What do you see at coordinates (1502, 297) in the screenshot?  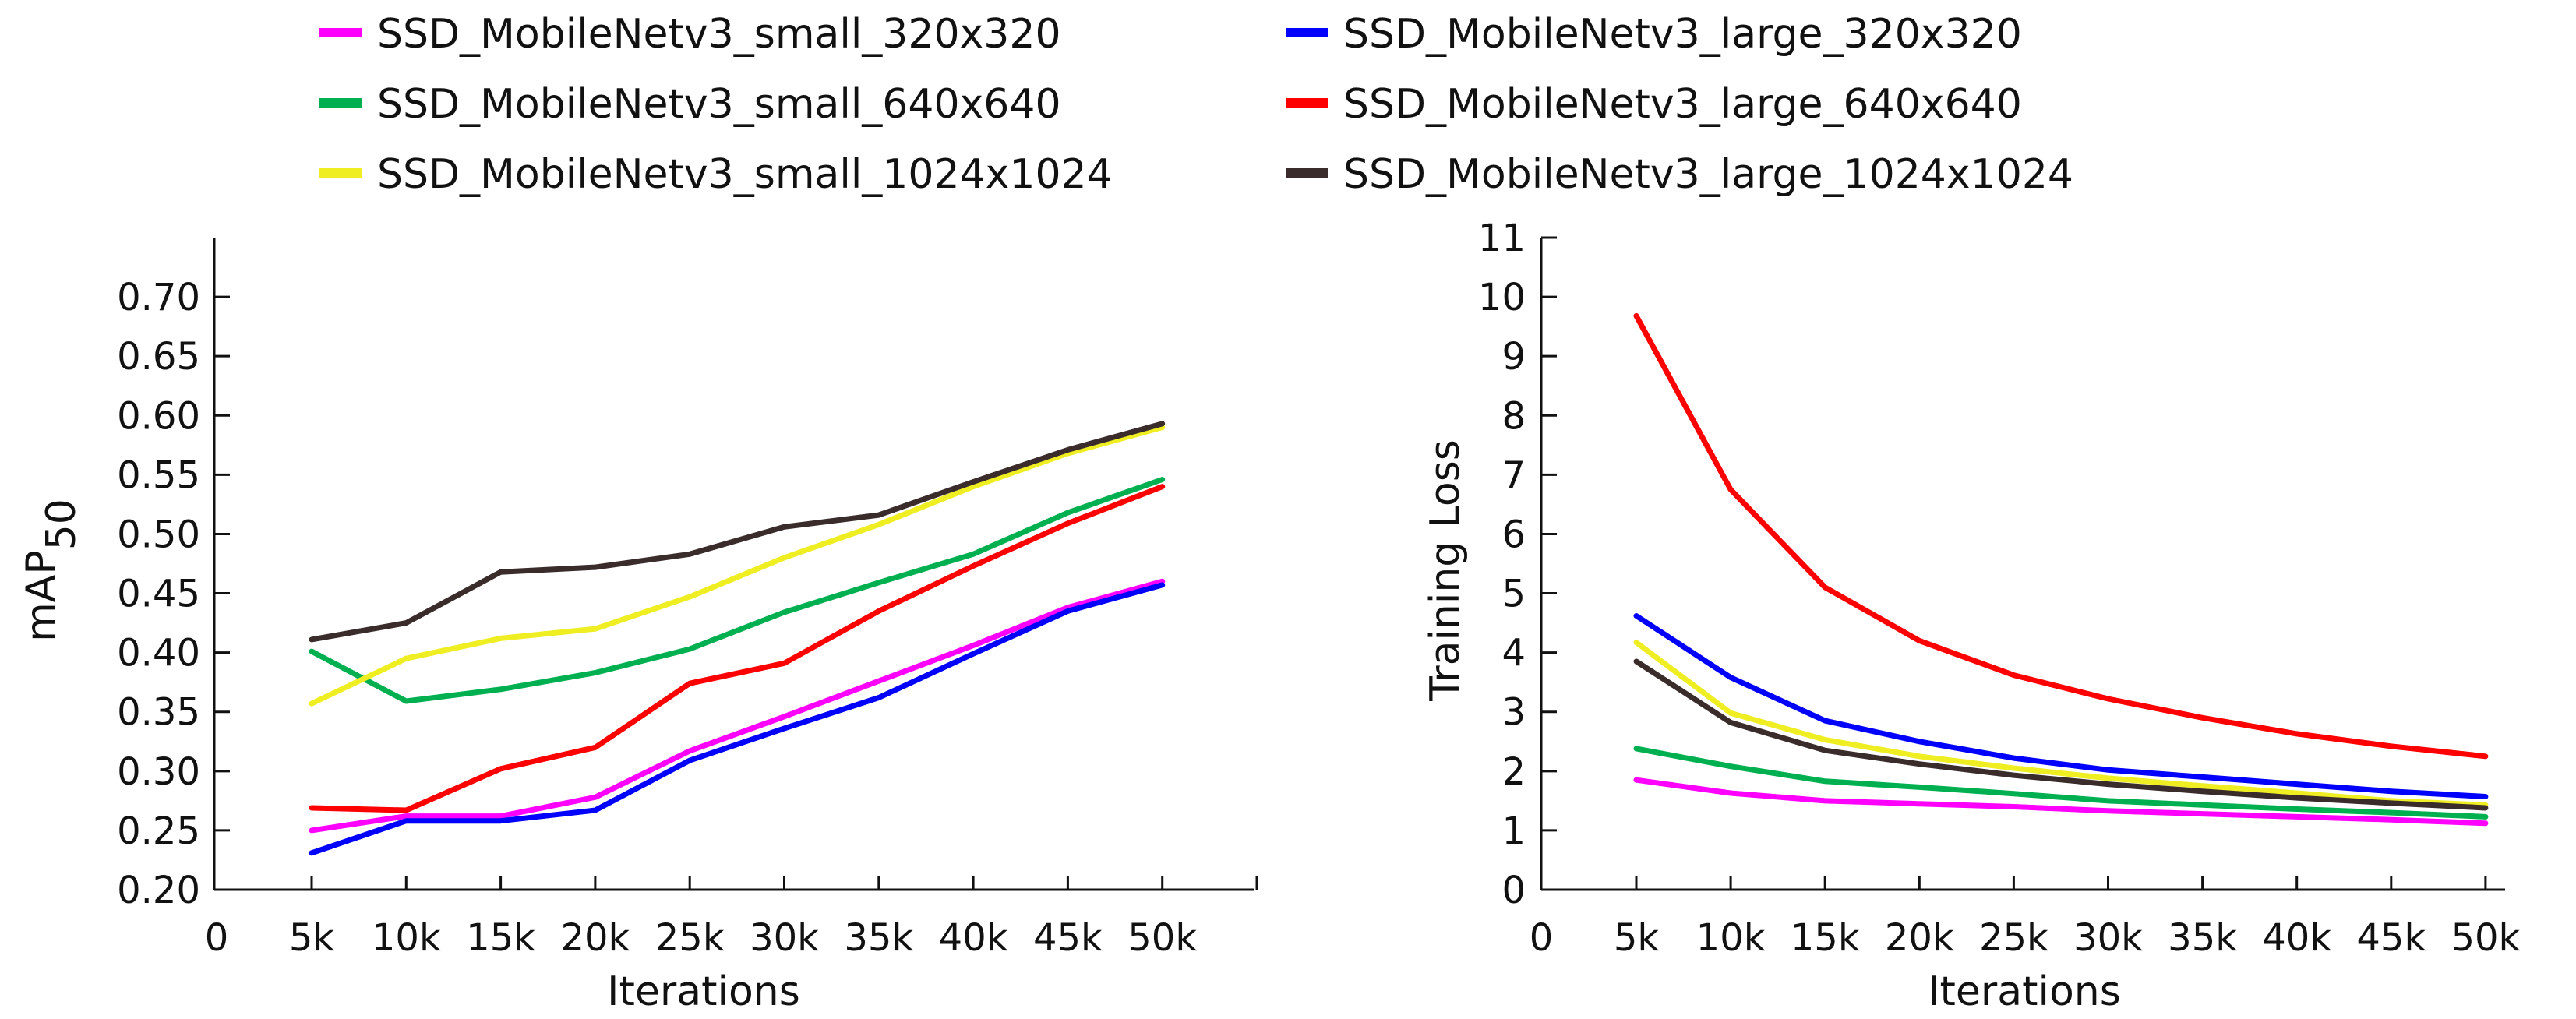 I see `y-tick-label: 10` at bounding box center [1502, 297].